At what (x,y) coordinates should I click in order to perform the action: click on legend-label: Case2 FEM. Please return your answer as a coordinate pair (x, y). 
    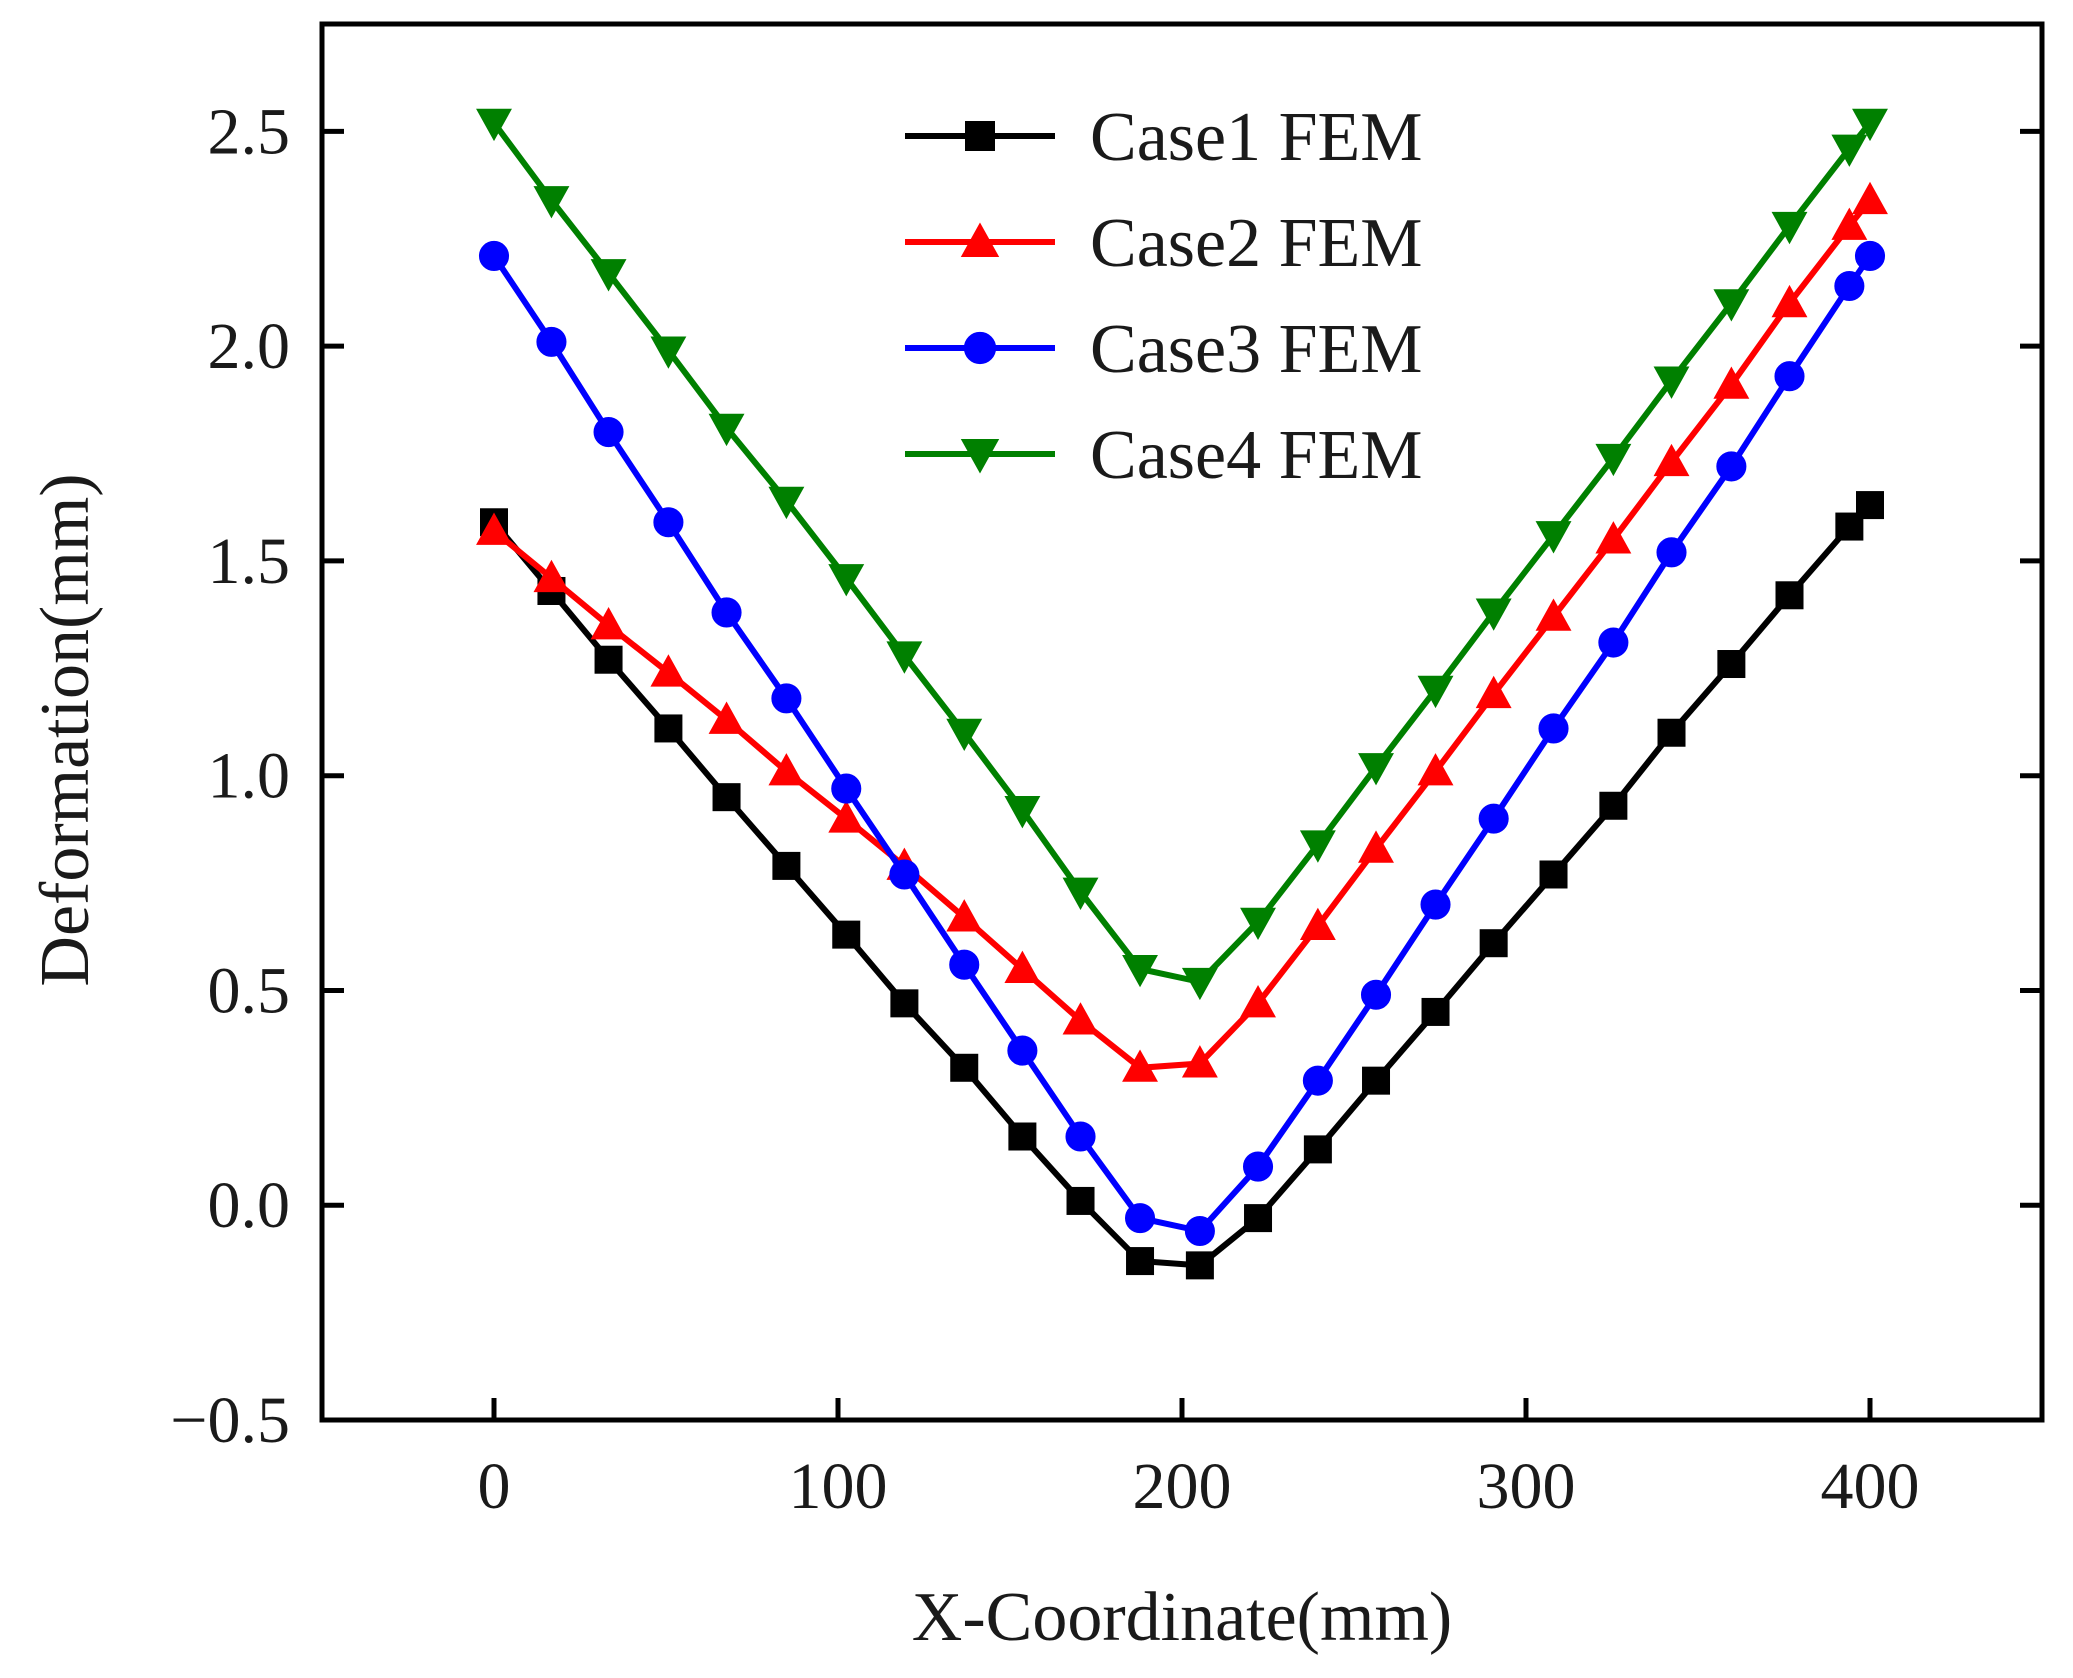
    Looking at the image, I should click on (1256, 243).